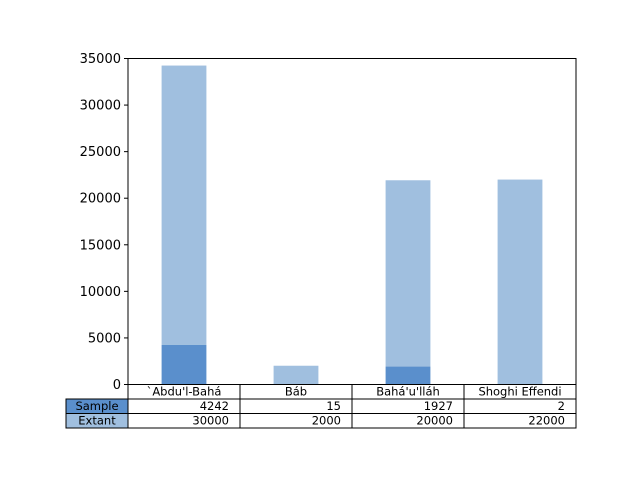 This screenshot has width=640, height=480. What do you see at coordinates (104, 338) in the screenshot?
I see `y-tick-label: 5000` at bounding box center [104, 338].